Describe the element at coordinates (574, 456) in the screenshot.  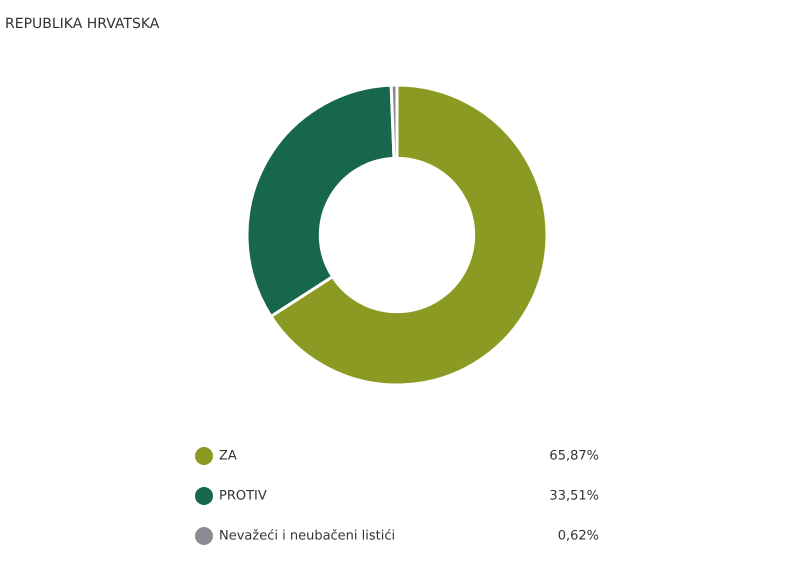
I see `data-label: 65,87%` at that location.